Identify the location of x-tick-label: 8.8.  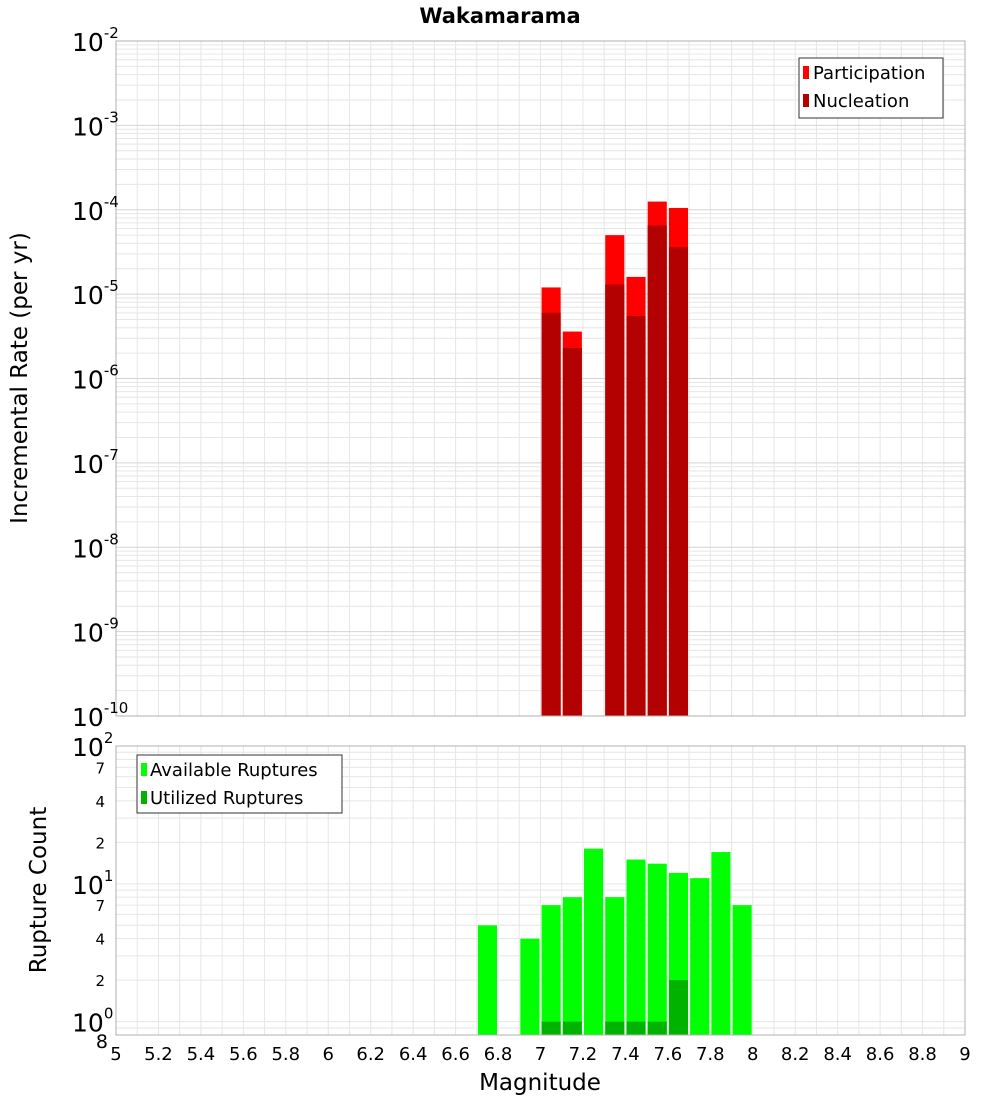
(922, 1054).